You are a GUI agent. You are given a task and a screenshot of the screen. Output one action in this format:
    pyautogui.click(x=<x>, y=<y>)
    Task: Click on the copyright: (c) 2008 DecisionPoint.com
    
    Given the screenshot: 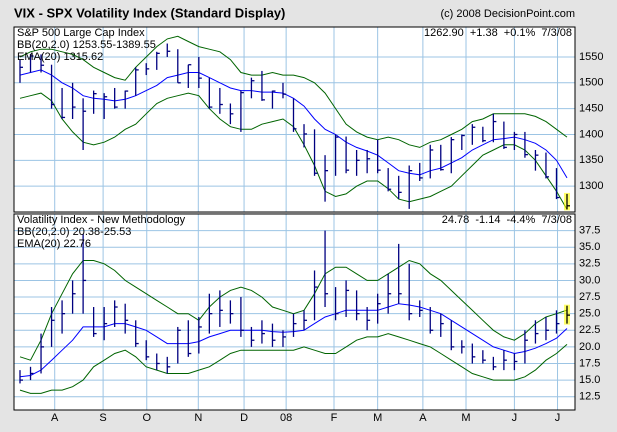 What is the action you would take?
    pyautogui.click(x=507, y=14)
    